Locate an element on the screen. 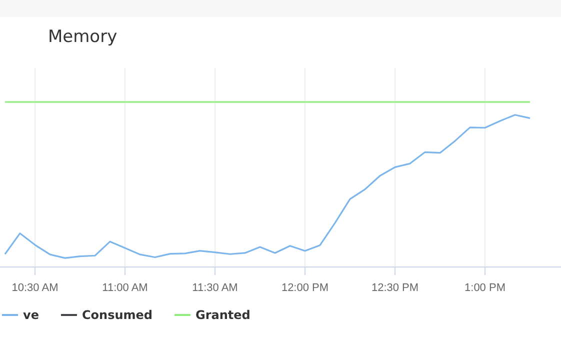 Image resolution: width=561 pixels, height=339 pixels. legend-label: ve is located at coordinates (31, 315).